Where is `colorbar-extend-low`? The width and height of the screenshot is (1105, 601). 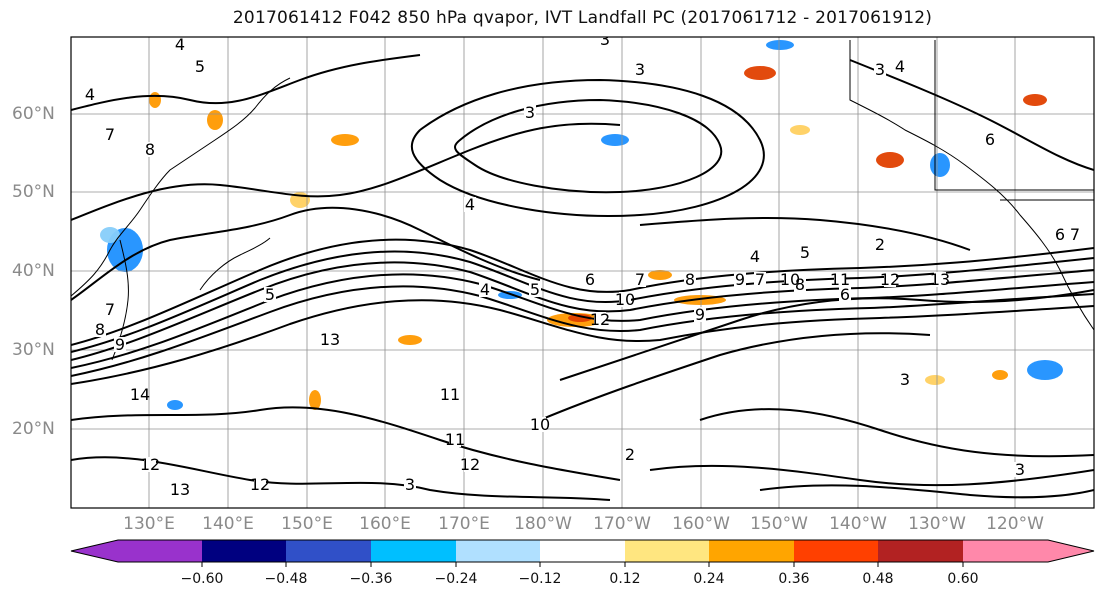
colorbar-extend-low is located at coordinates (94, 551).